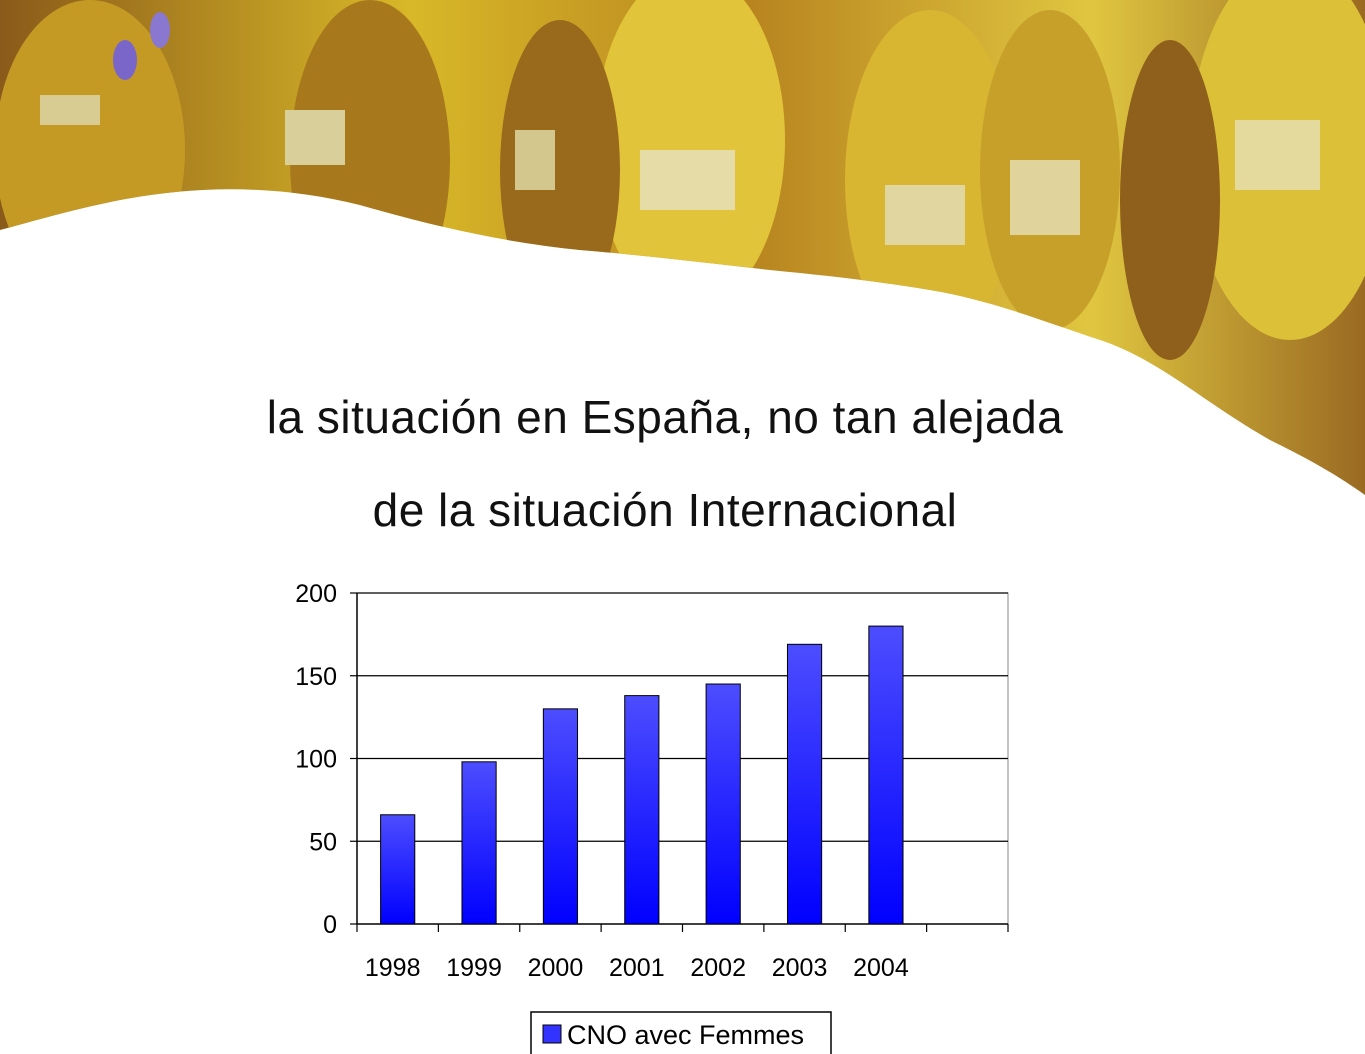  What do you see at coordinates (637, 968) in the screenshot?
I see `x-tick-label: 2001` at bounding box center [637, 968].